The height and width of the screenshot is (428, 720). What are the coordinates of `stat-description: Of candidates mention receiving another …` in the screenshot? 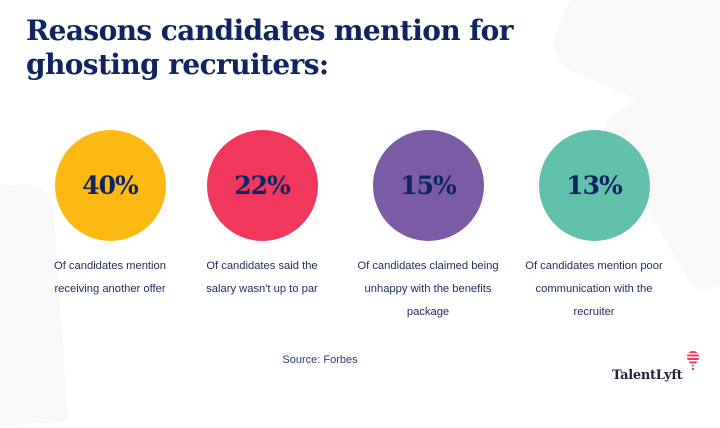 It's located at (110, 277).